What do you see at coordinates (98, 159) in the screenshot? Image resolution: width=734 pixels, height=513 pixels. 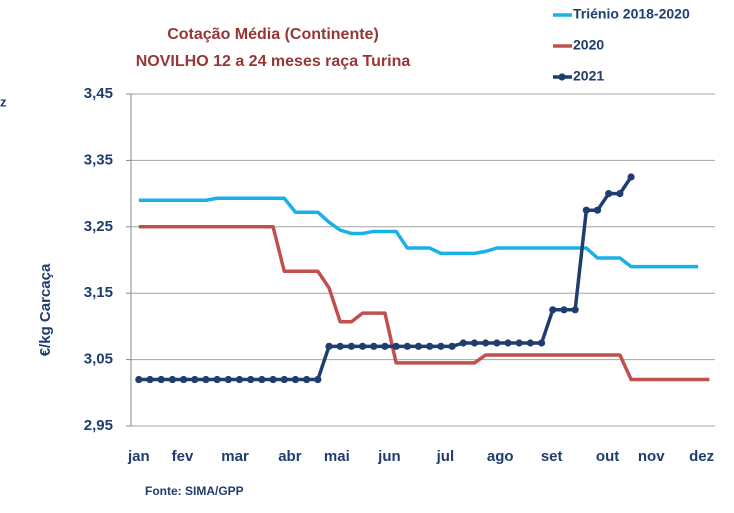 I see `y-tick-label: 3,35` at bounding box center [98, 159].